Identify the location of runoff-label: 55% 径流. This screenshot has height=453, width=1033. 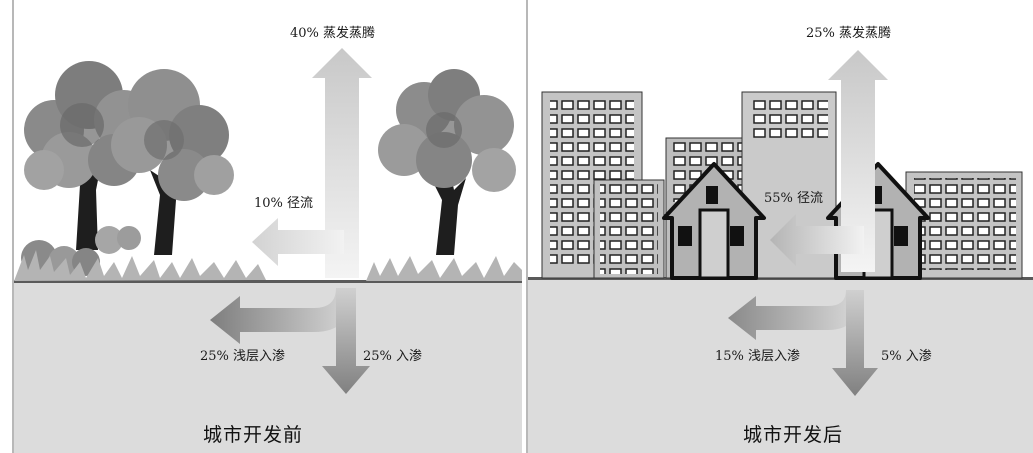
(794, 198).